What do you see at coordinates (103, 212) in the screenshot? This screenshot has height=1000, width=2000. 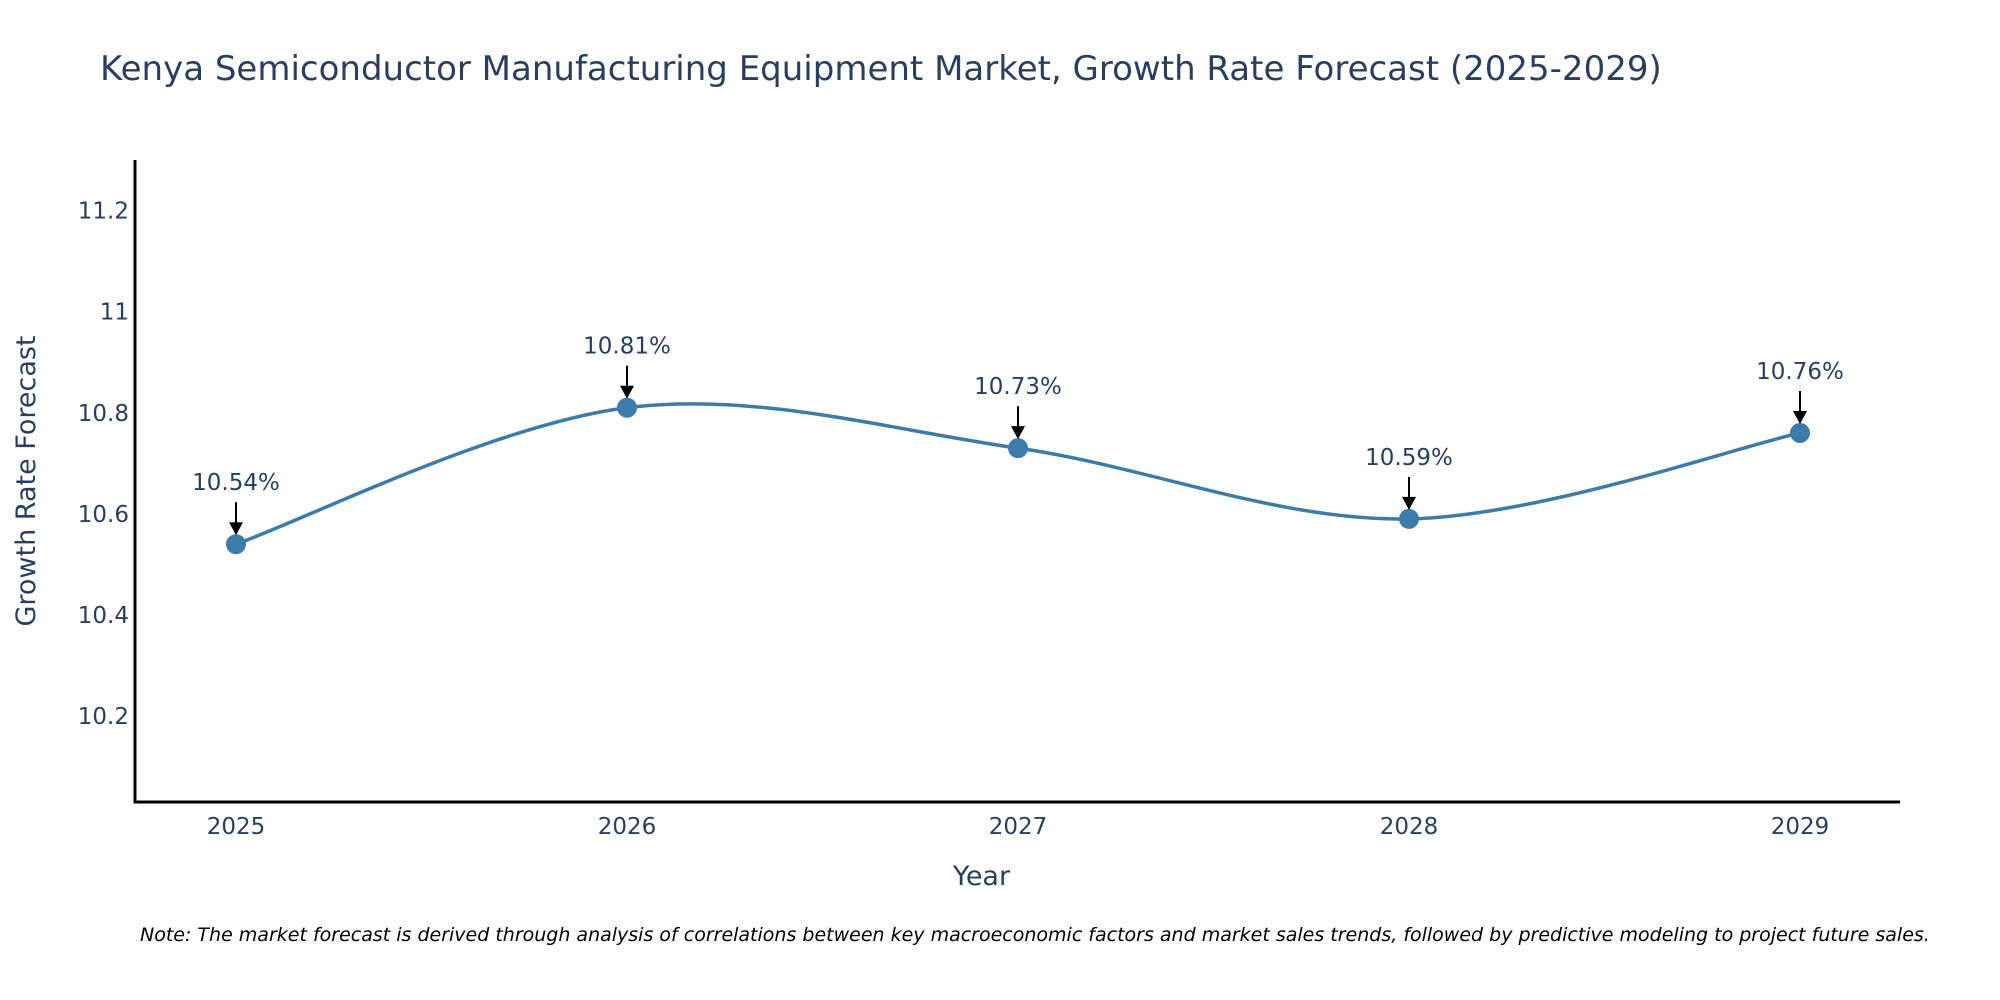 I see `y-tick-label: 11.2` at bounding box center [103, 212].